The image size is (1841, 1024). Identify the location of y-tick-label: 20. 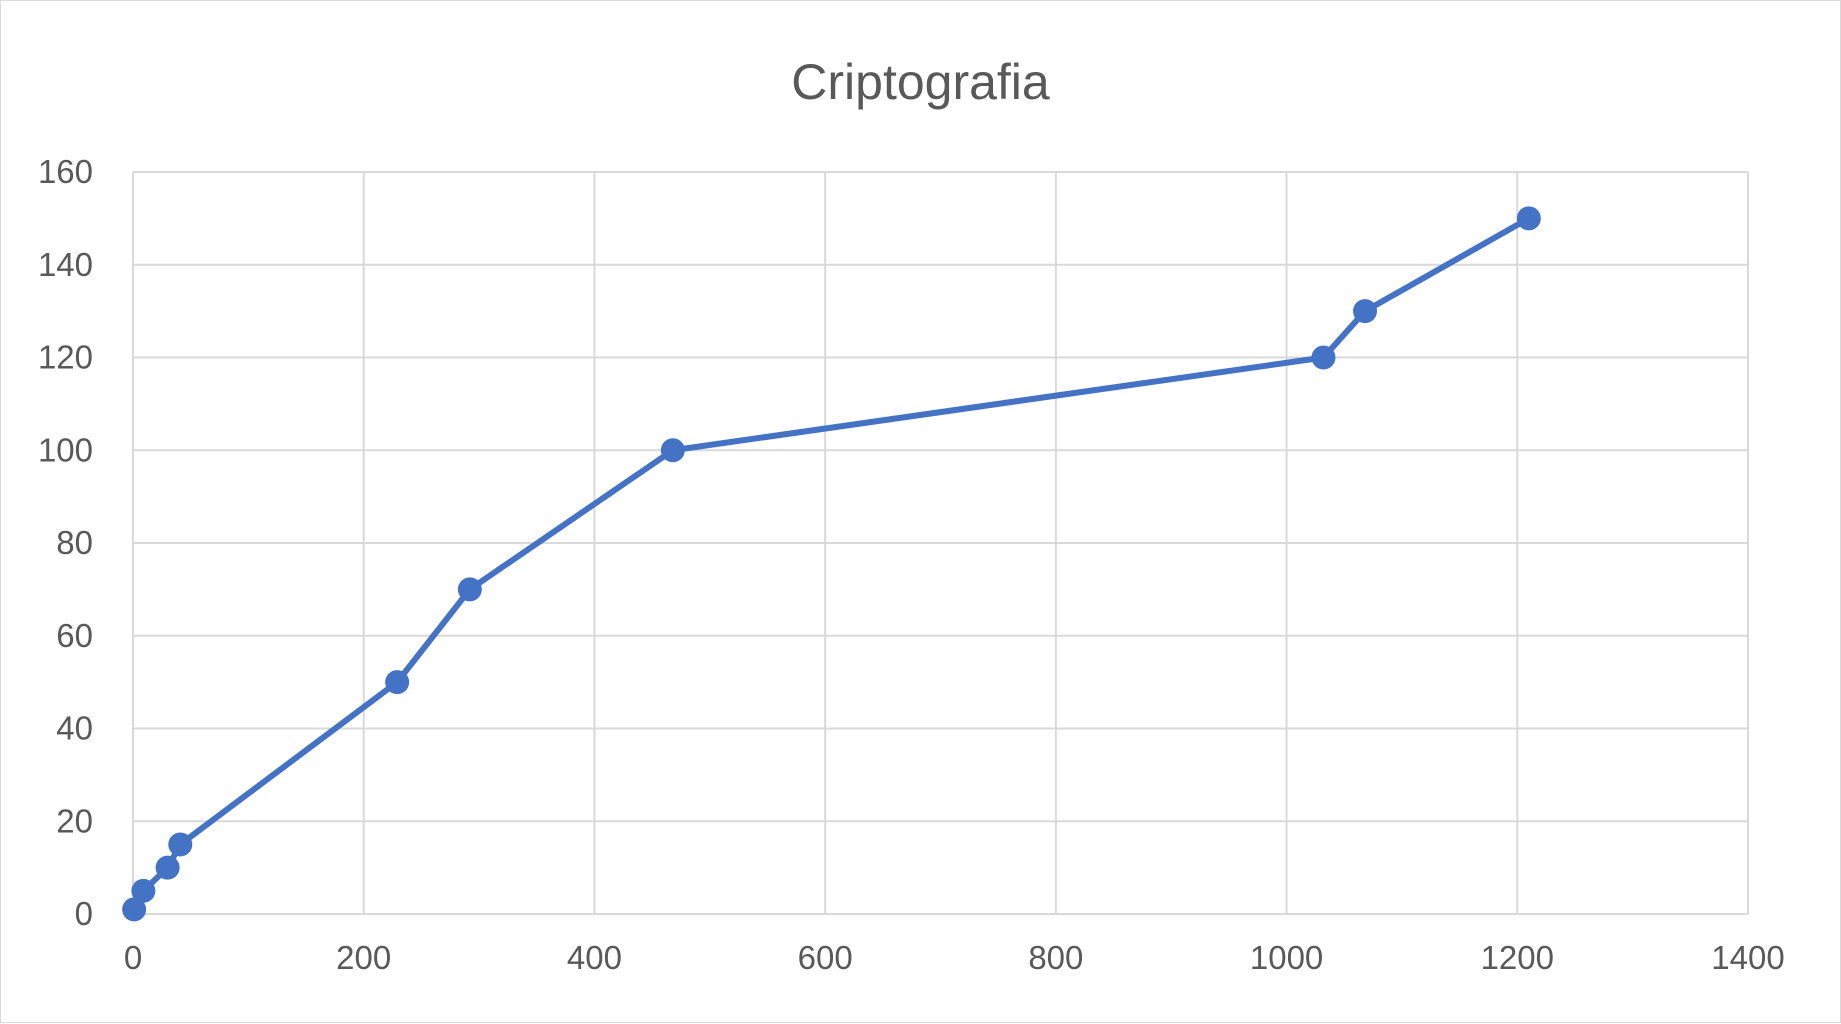
(74, 820).